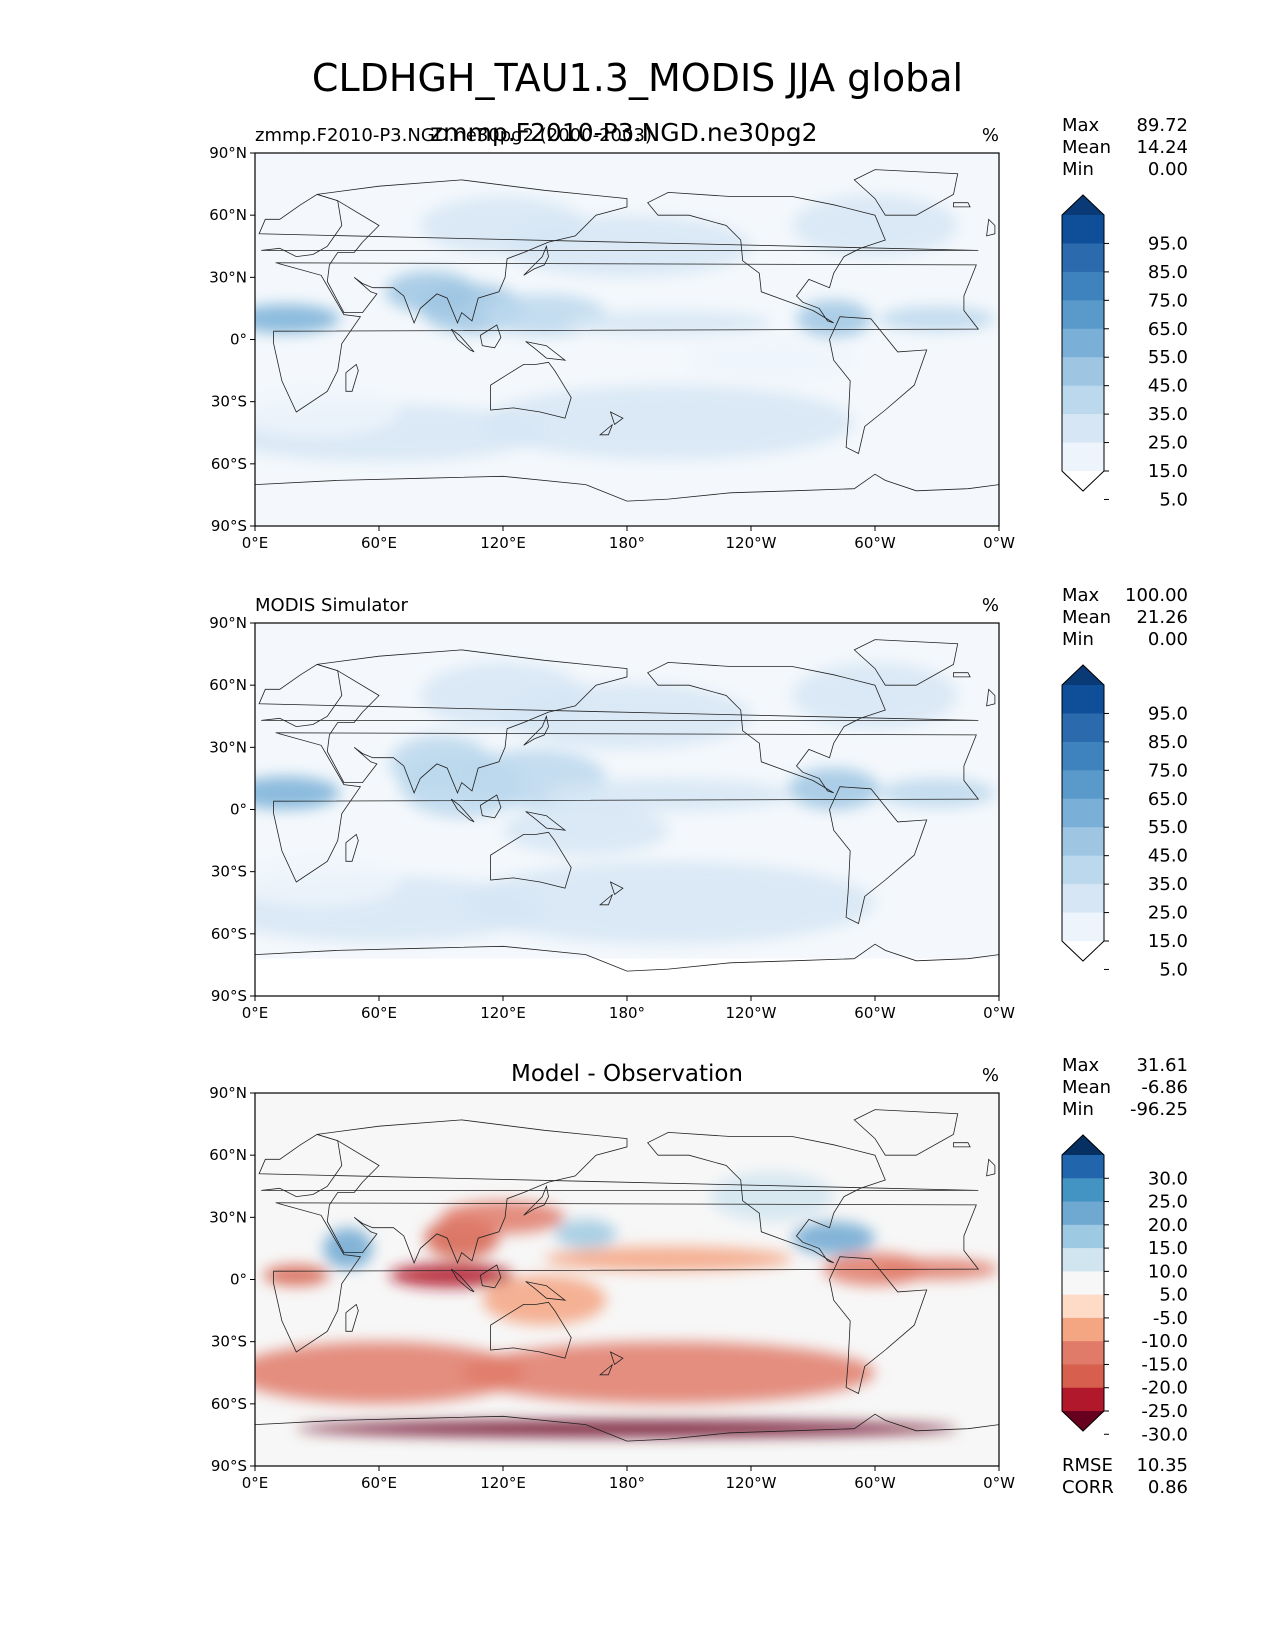  Describe the element at coordinates (238, 340) in the screenshot. I see `y-tick-label: 0°` at that location.